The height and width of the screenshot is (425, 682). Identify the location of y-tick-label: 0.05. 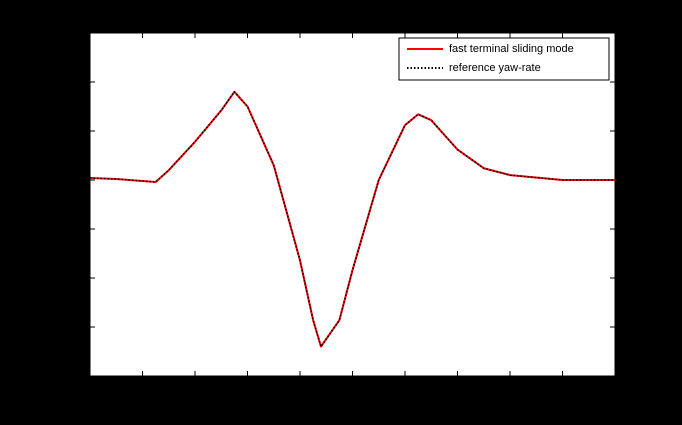
(73, 131).